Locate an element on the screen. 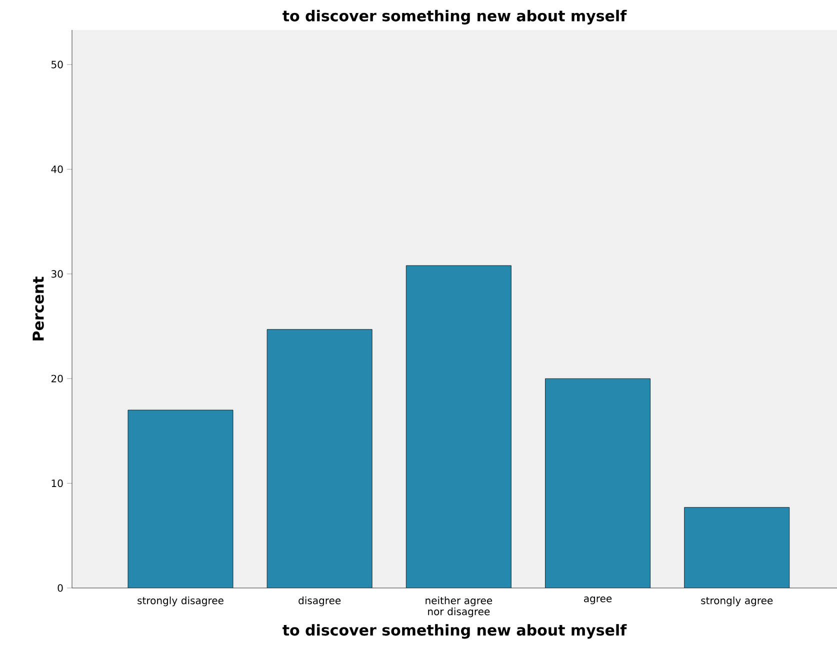 The height and width of the screenshot is (667, 837). y-tick-label: 0 is located at coordinates (60, 588).